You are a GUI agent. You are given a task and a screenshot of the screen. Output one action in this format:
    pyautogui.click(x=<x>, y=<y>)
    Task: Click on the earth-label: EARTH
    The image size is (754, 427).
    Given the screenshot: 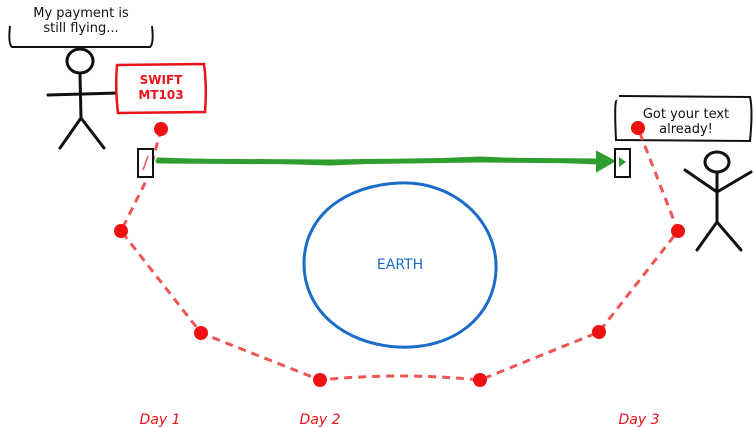 What is the action you would take?
    pyautogui.click(x=400, y=265)
    